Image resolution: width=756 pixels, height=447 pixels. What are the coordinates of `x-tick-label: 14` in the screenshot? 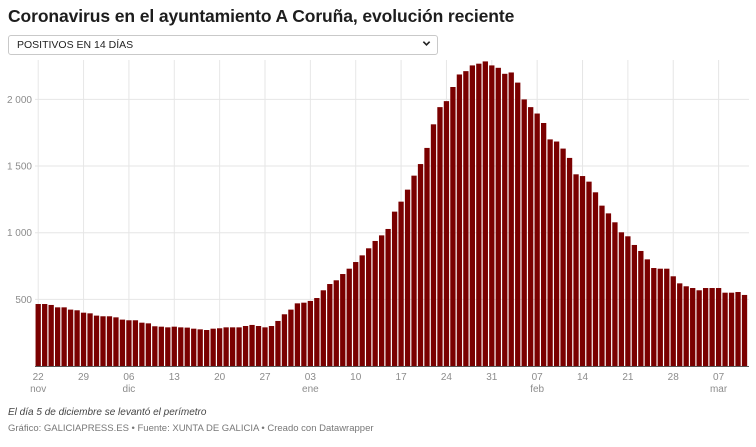 It's located at (583, 377).